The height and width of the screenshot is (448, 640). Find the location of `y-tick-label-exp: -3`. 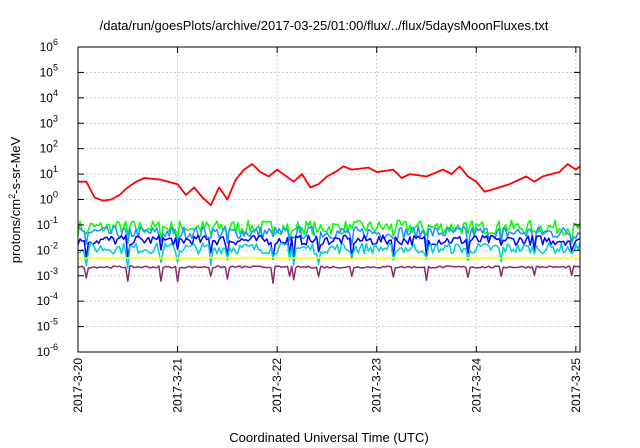

y-tick-label-exp: -3 is located at coordinates (54, 271).